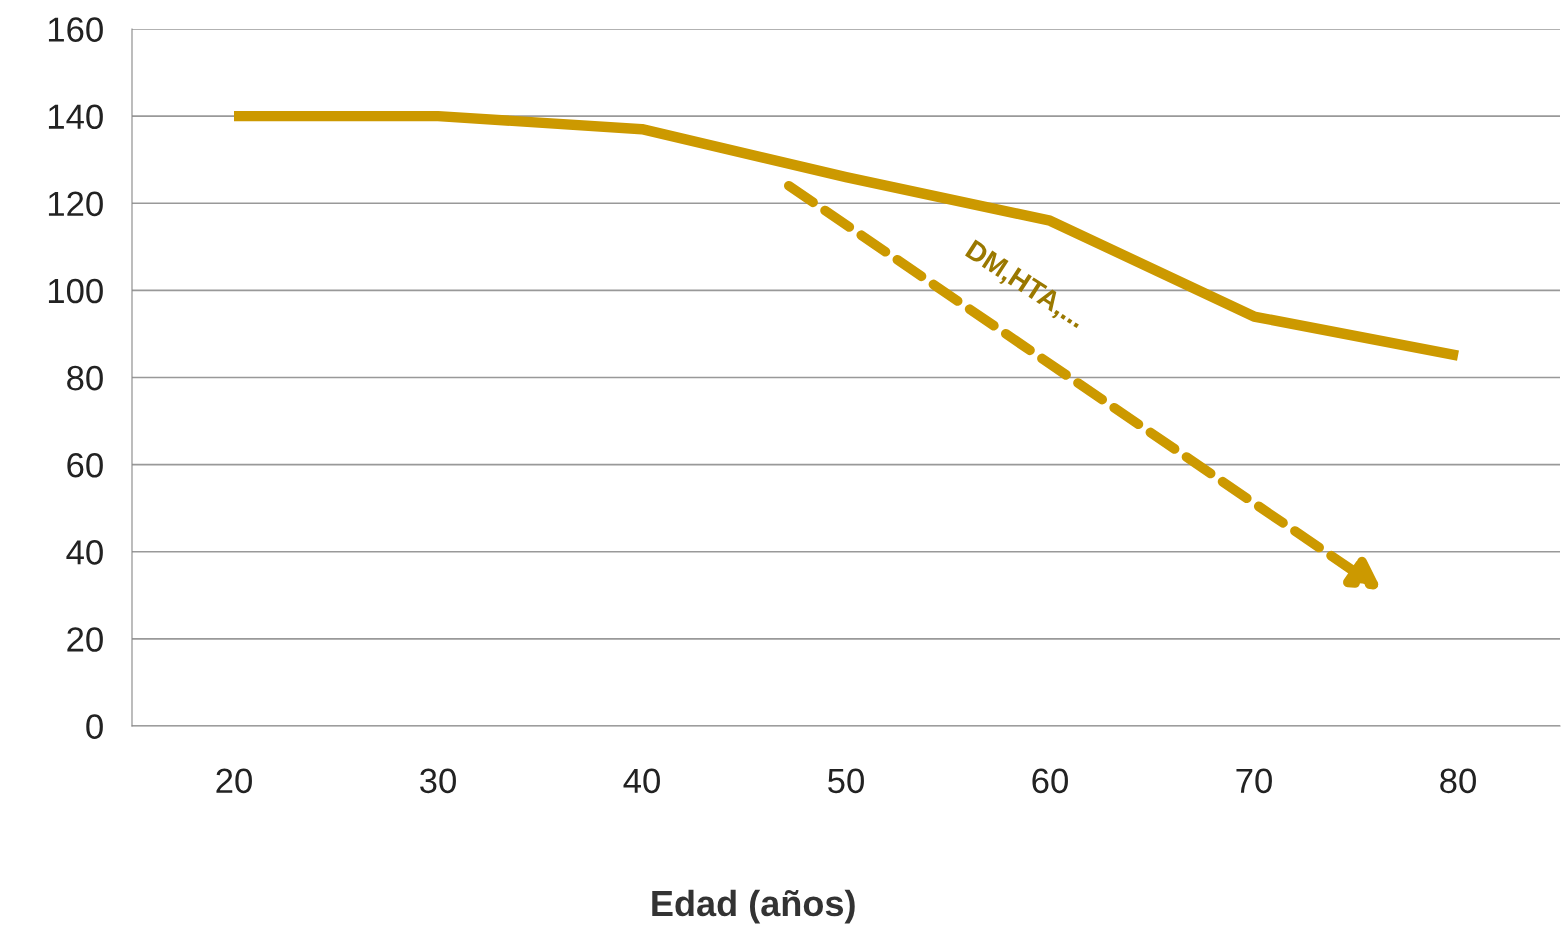 Image resolution: width=1565 pixels, height=930 pixels. I want to click on y-tick-label: 60, so click(85, 465).